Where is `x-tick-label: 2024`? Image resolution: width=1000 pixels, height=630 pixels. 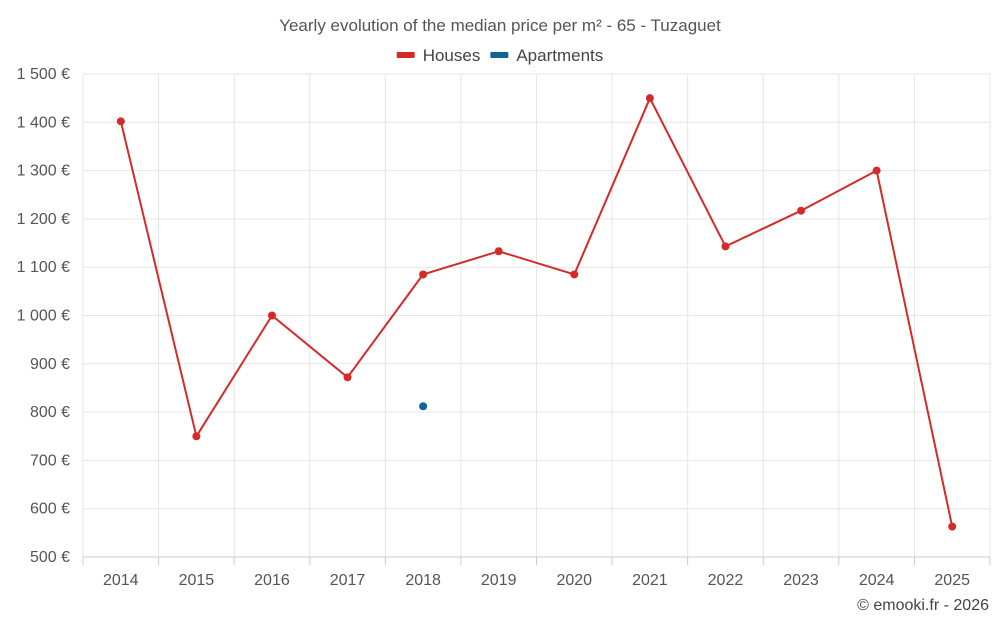
x-tick-label: 2024 is located at coordinates (877, 580).